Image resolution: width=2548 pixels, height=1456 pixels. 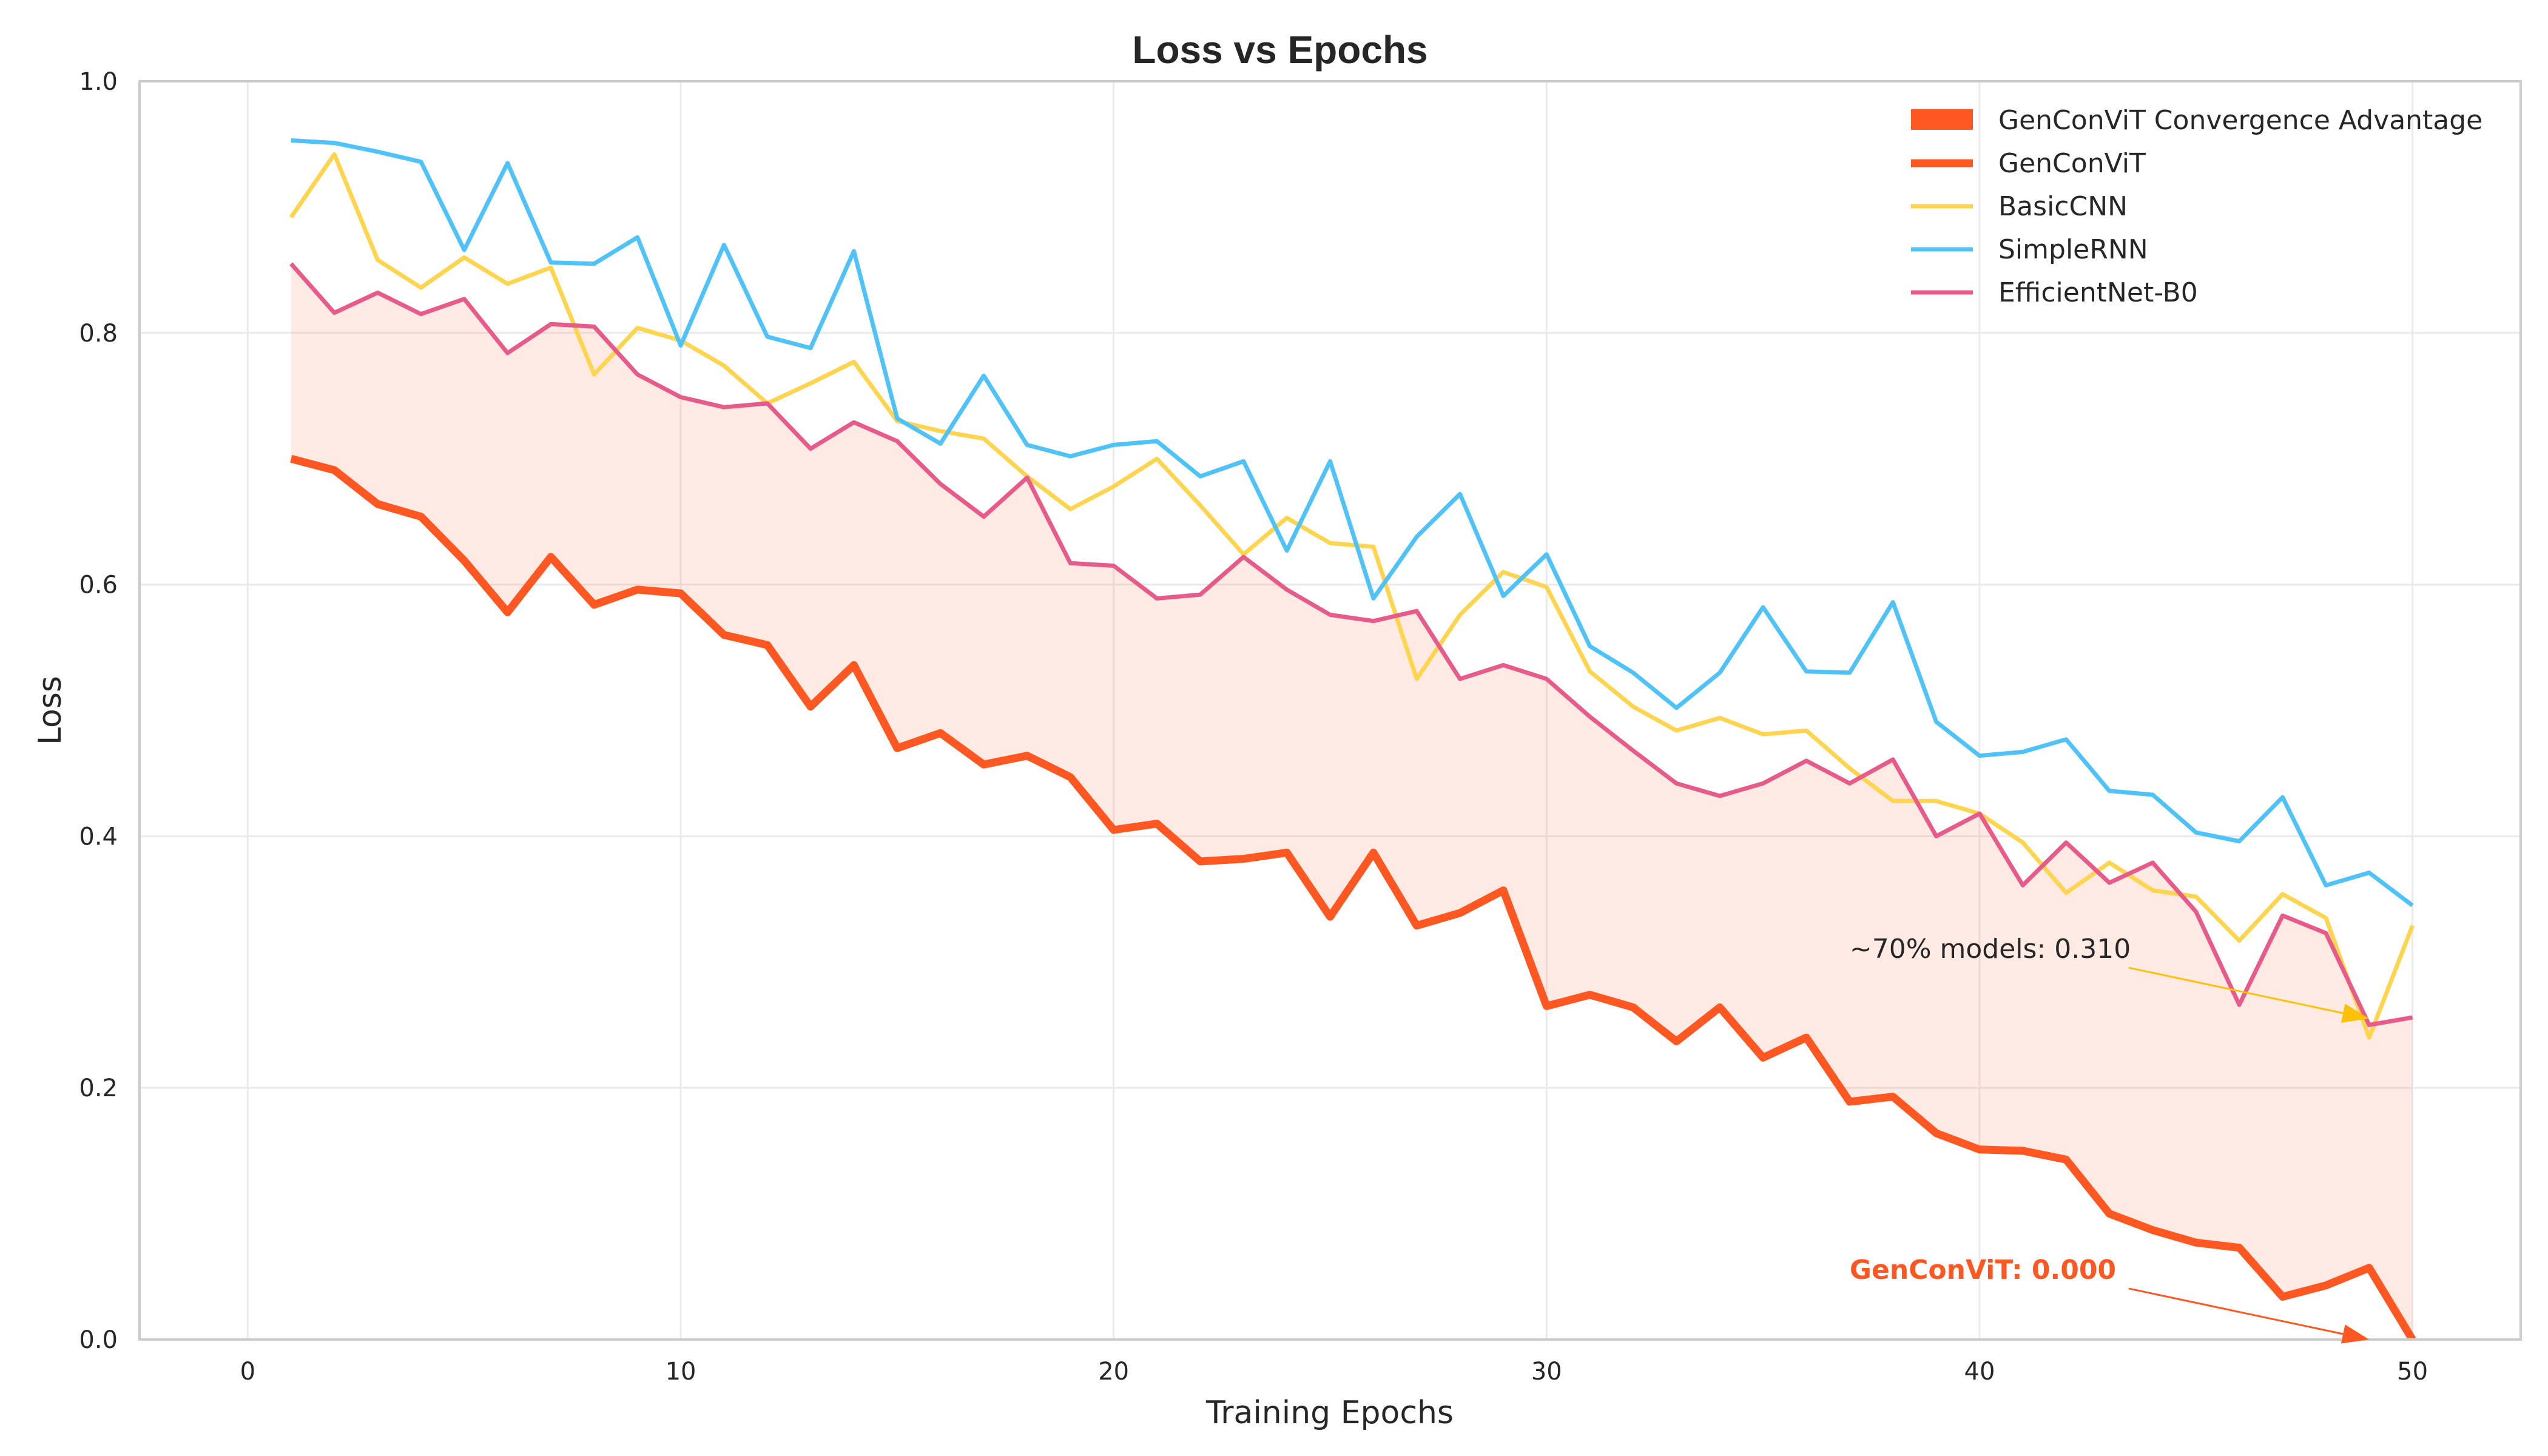 I want to click on x-tick-label: 20, so click(x=1113, y=1372).